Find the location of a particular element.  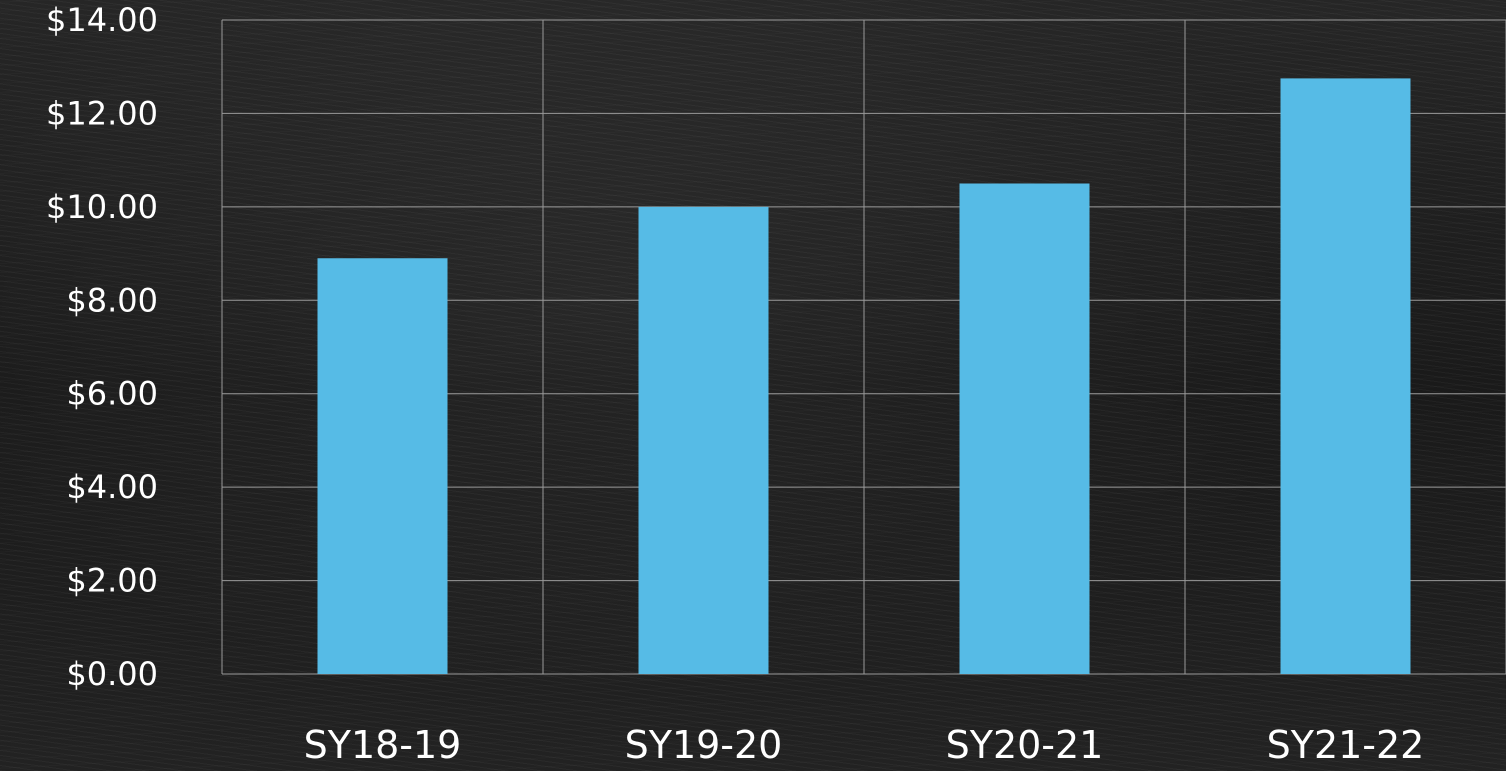

x-tick-label: SY21-22 is located at coordinates (1346, 745).